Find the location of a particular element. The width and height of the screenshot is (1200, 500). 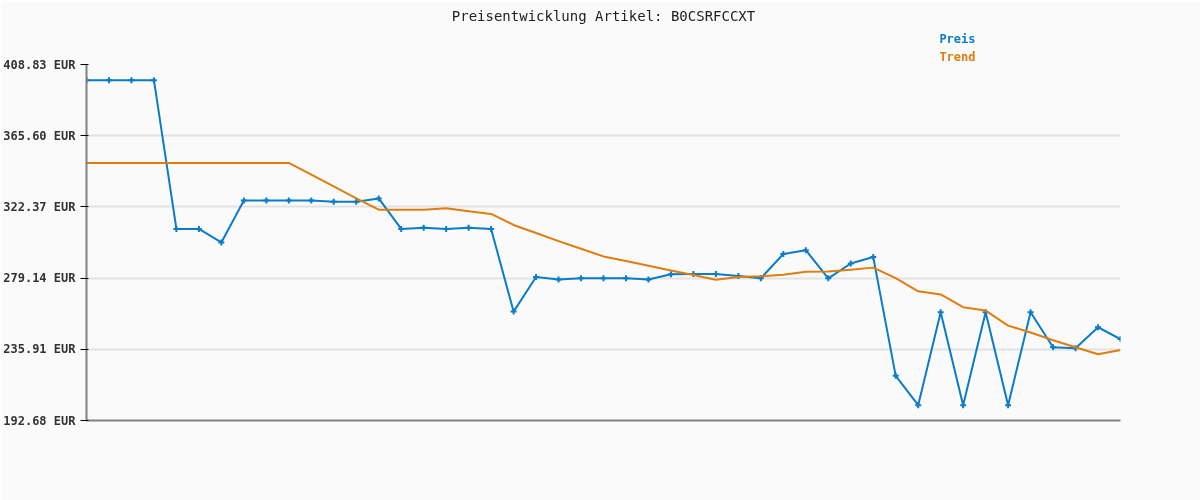

y-tick-label: 192.68 EUR is located at coordinates (40, 420).